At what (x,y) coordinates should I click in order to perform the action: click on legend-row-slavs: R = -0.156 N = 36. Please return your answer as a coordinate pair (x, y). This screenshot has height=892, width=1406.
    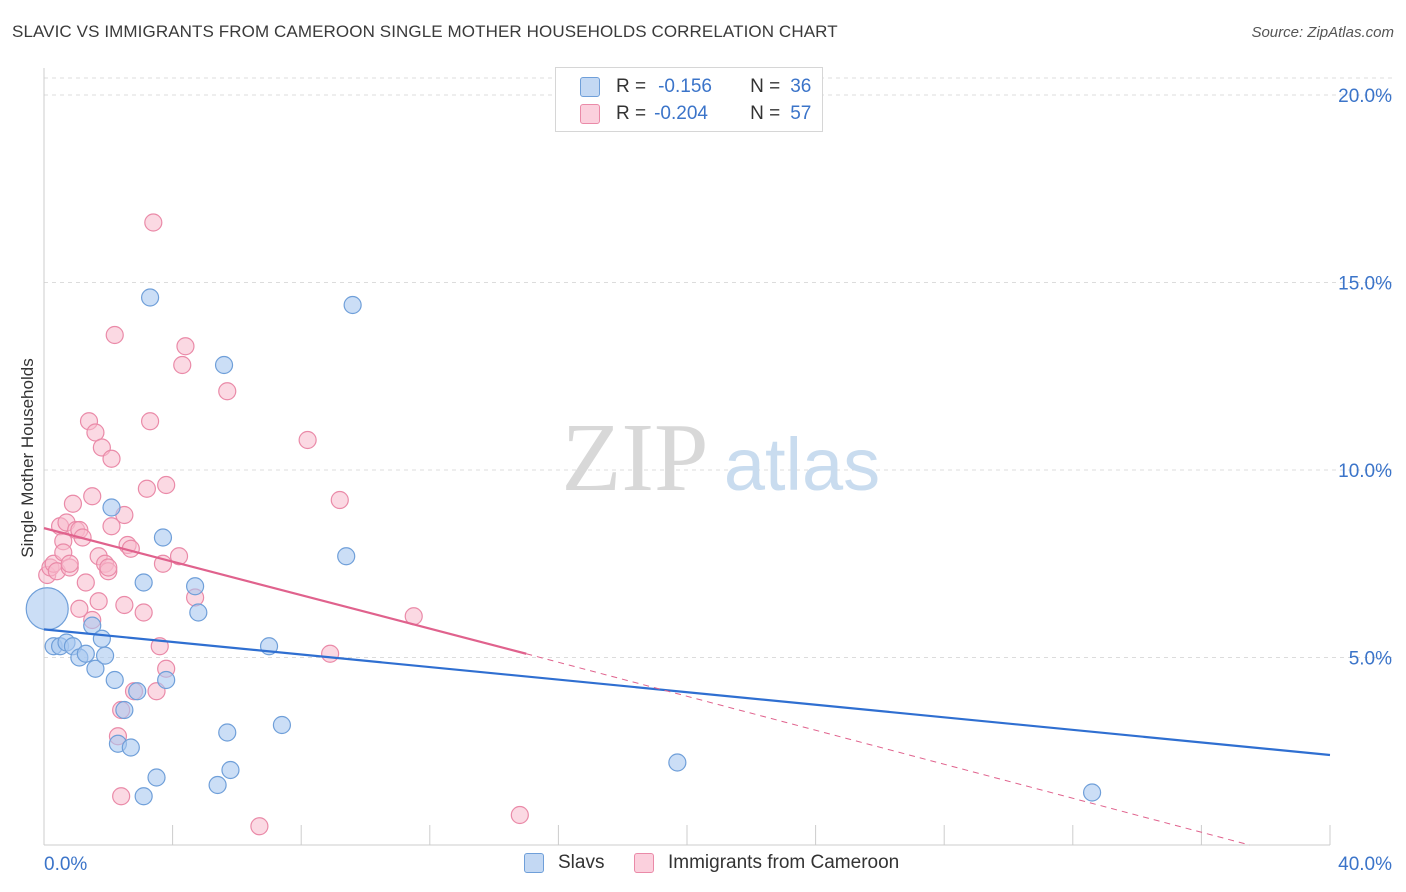
    Looking at the image, I should click on (683, 87).